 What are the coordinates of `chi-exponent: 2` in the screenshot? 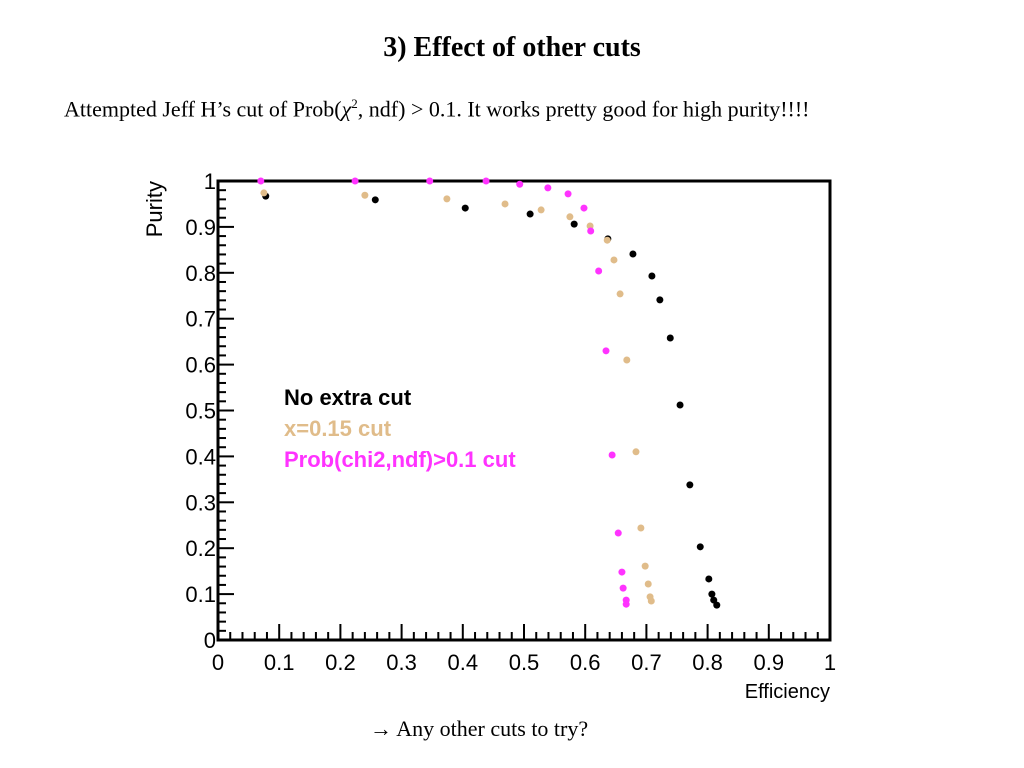 It's located at (354, 103).